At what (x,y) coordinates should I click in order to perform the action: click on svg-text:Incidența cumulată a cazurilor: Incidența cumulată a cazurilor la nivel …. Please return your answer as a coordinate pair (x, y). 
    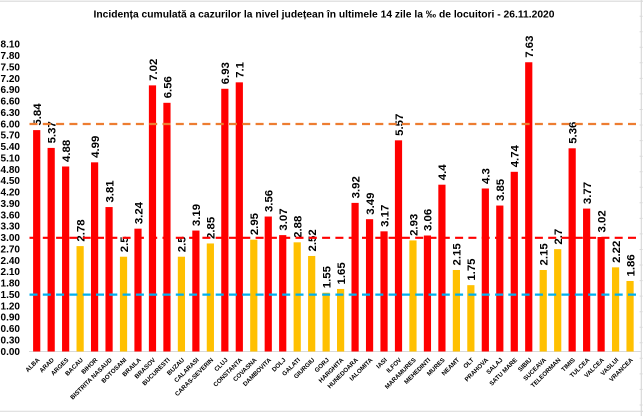
    Looking at the image, I should click on (325, 15).